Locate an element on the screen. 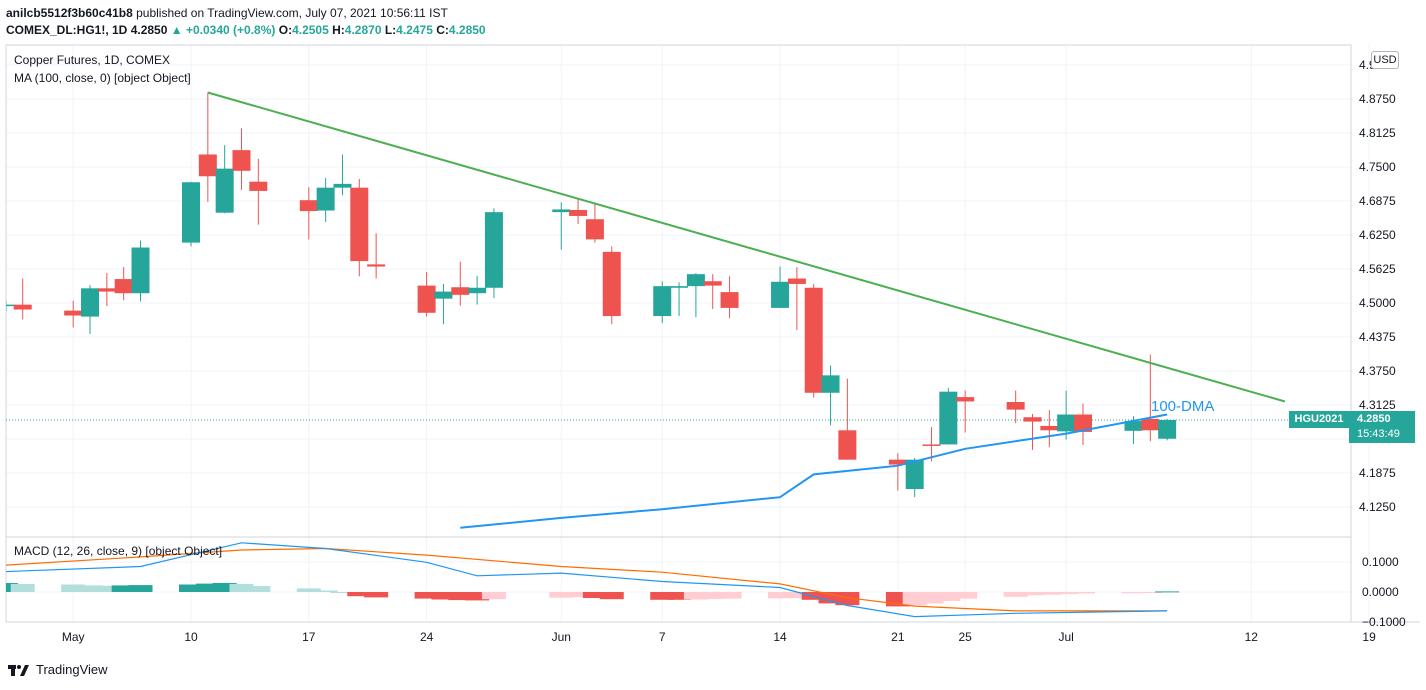  tradingview-logo-icon is located at coordinates (19, 670).